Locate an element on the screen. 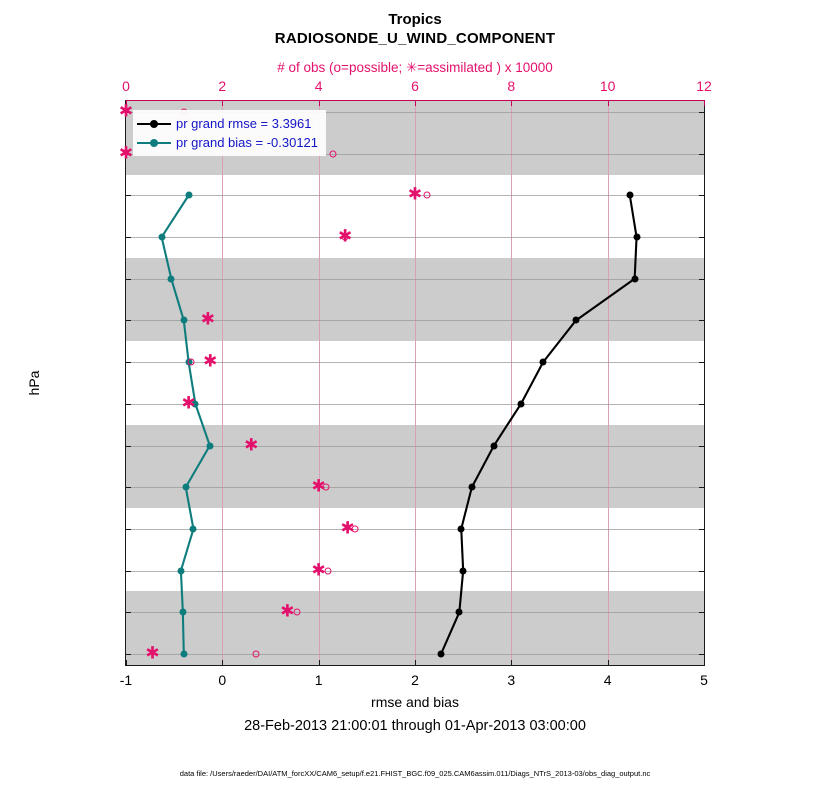 The width and height of the screenshot is (830, 800). legend-item-rmse: pr grand rmse = 3.3961 is located at coordinates (227, 123).